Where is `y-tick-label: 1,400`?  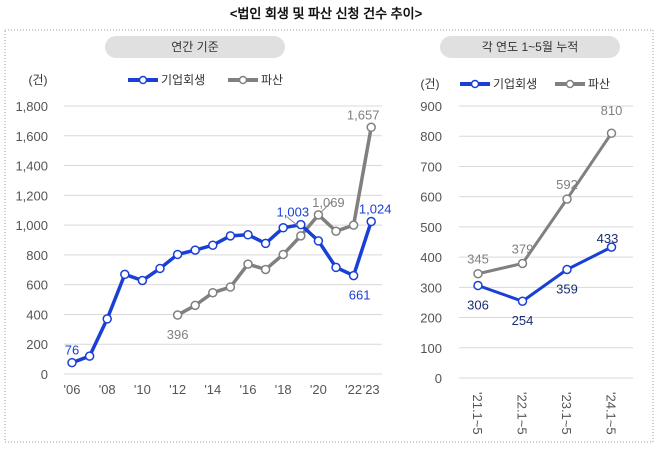
y-tick-label: 1,400 is located at coordinates (31, 166).